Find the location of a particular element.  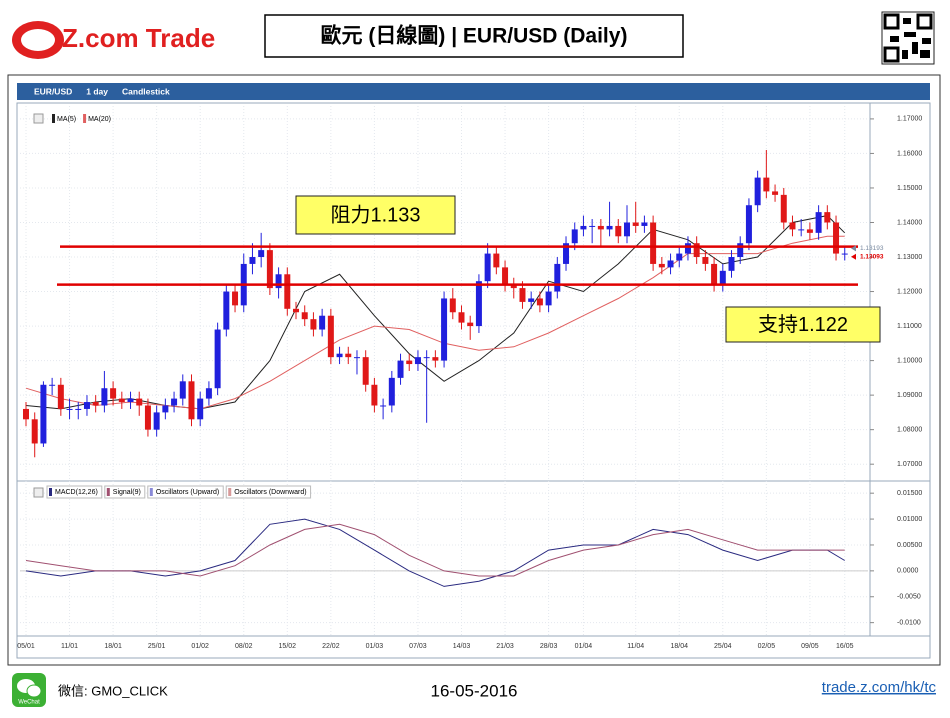

last-price-label: 1.13193 is located at coordinates (872, 248).